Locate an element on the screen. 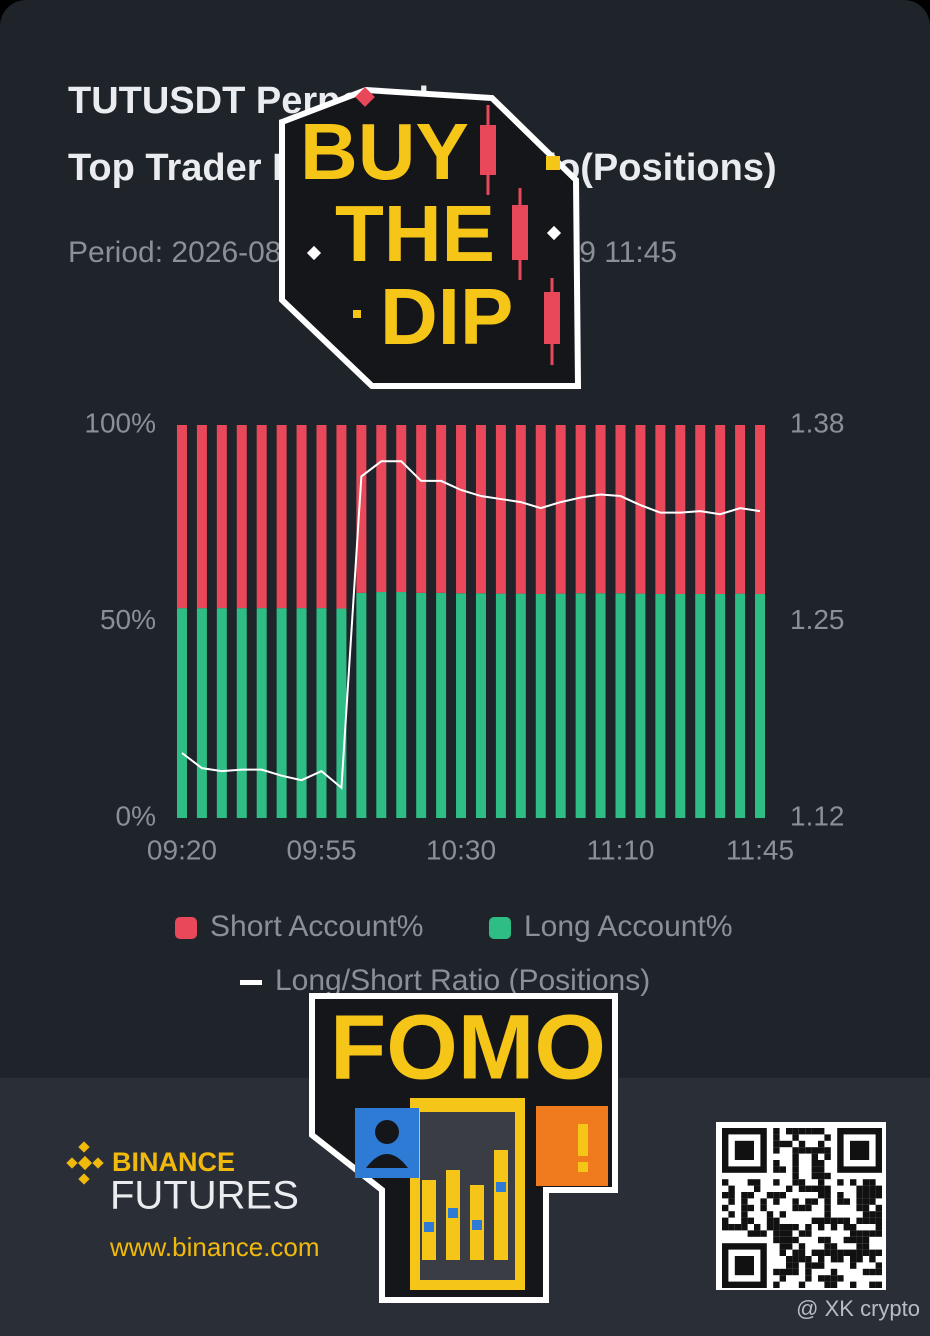 The height and width of the screenshot is (1336, 930). x-tick-label: 11:45 is located at coordinates (760, 849).